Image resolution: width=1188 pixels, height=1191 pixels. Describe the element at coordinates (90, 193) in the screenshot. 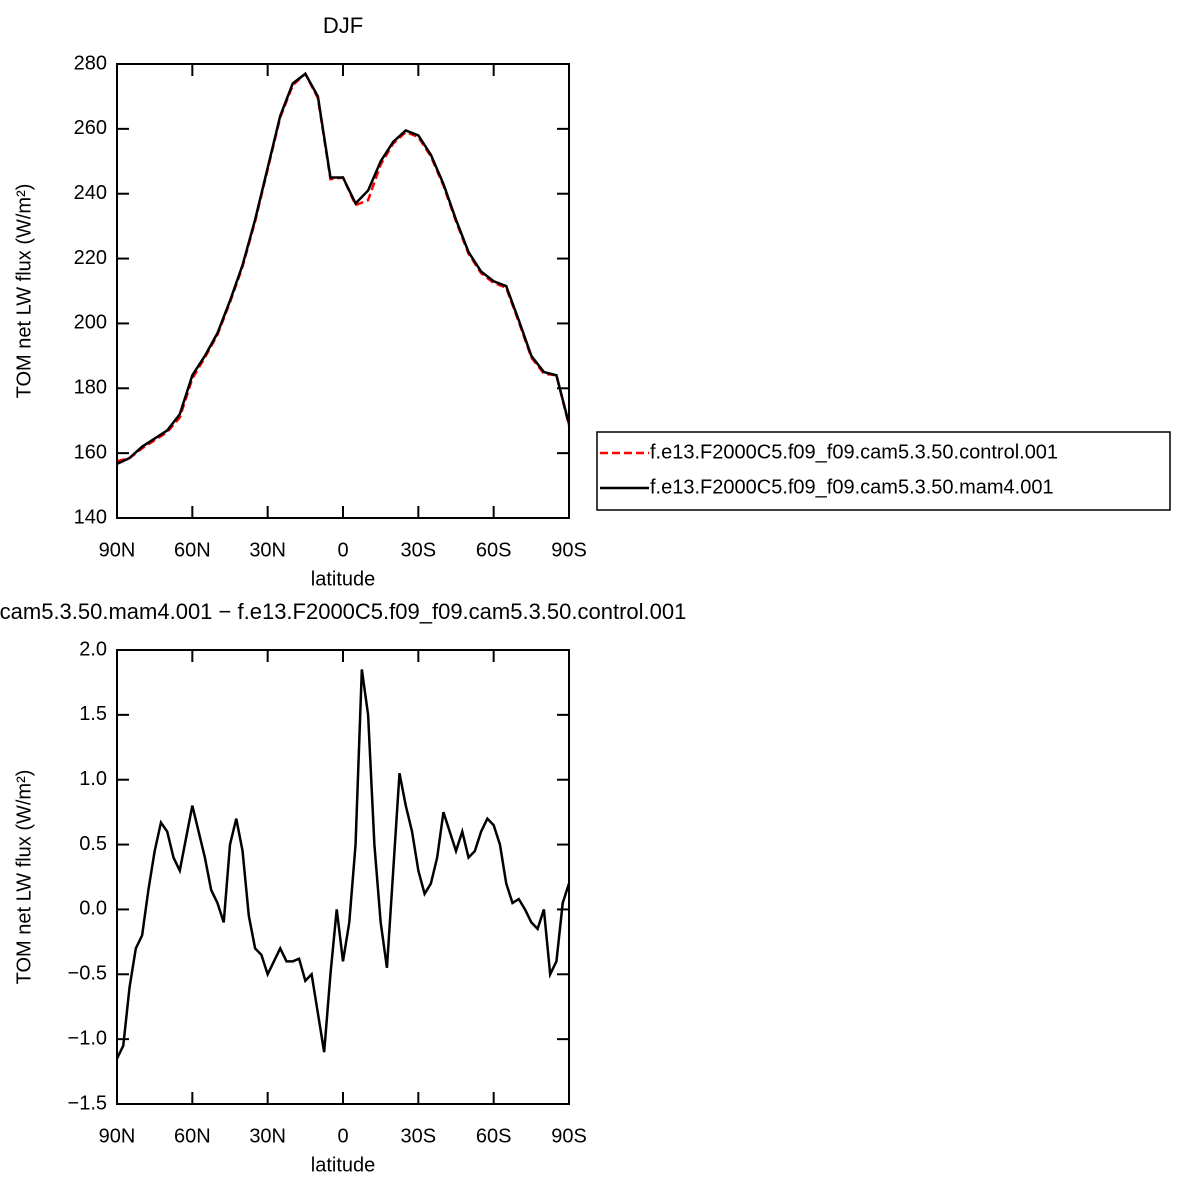

I see `y-tick-label: 240` at that location.